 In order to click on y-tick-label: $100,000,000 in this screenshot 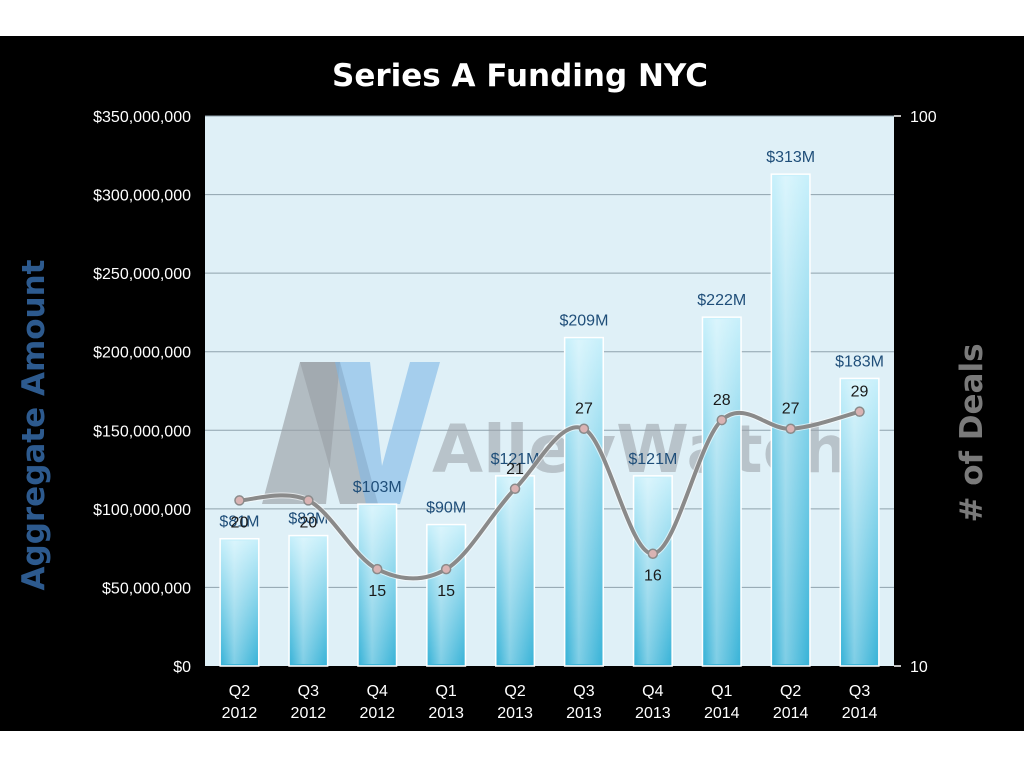, I will do `click(142, 510)`.